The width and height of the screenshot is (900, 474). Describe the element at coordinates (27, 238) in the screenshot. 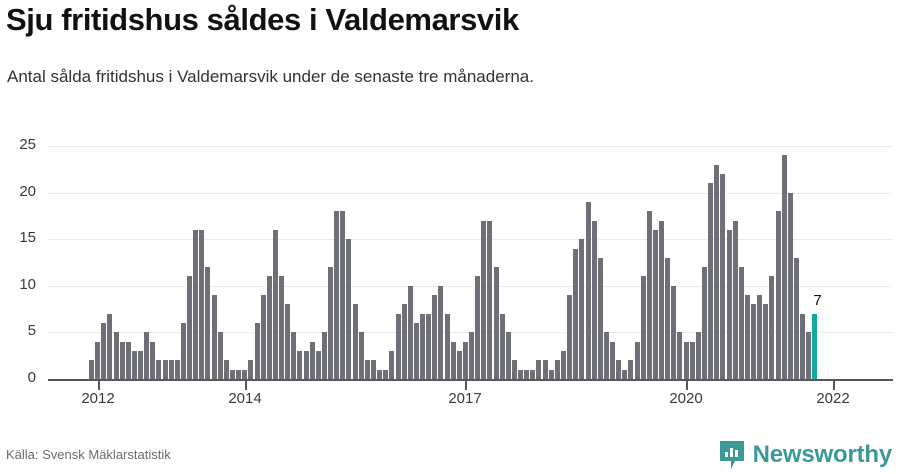

I see `y-axis-tick-label: 15` at that location.